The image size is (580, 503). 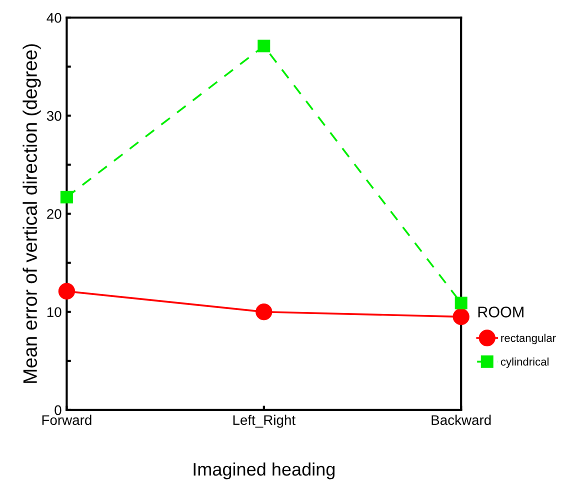 What do you see at coordinates (528, 339) in the screenshot?
I see `legend-label: rectangular` at bounding box center [528, 339].